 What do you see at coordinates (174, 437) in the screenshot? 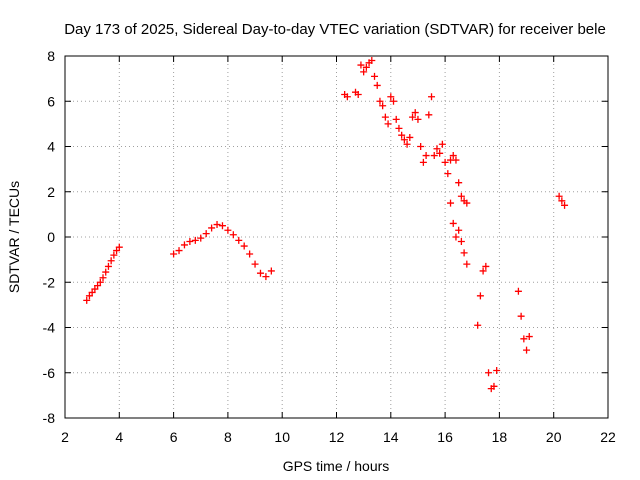
I see `x-tick-label: 6` at bounding box center [174, 437].